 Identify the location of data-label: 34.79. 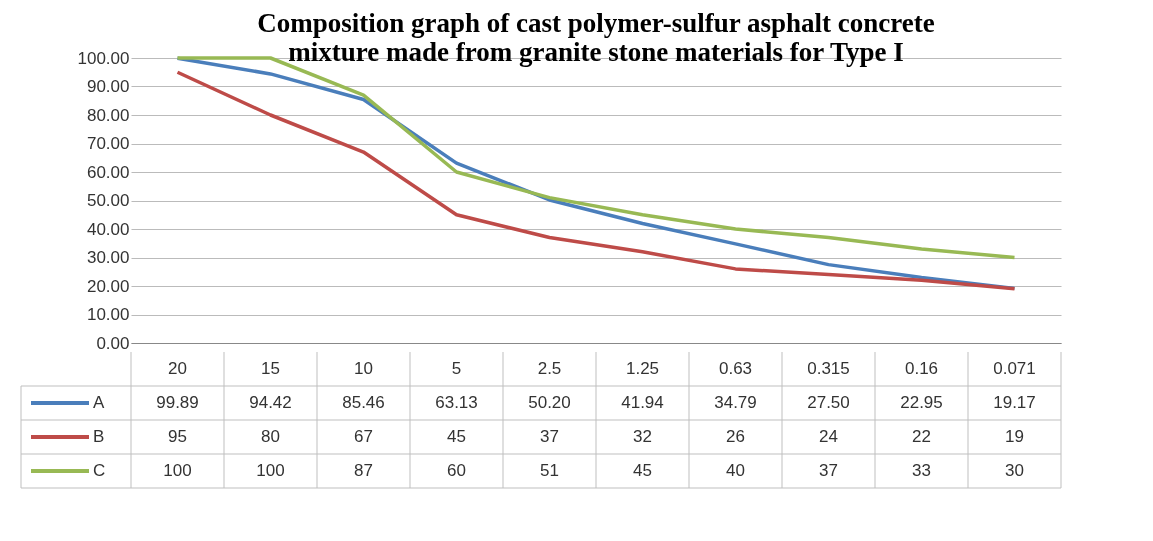
(735, 402).